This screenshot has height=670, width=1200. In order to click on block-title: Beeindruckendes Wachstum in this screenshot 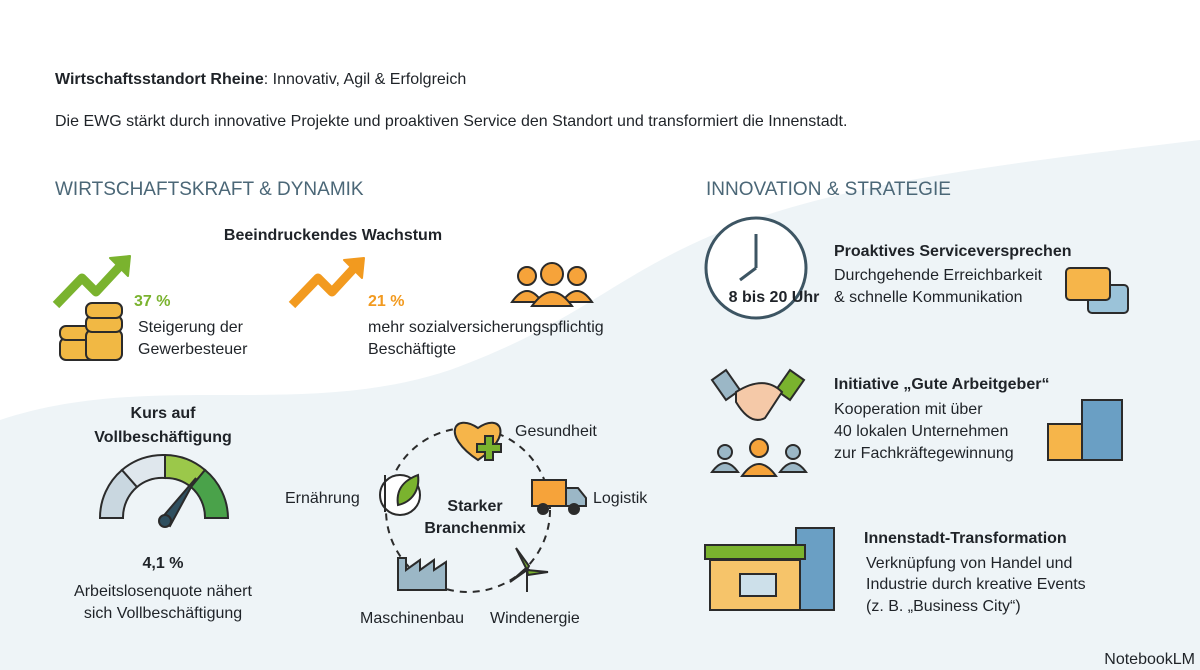, I will do `click(333, 235)`.